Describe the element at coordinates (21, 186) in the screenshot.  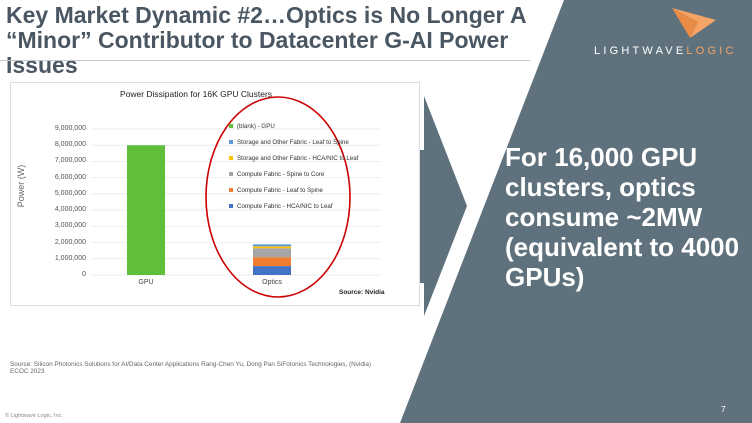
I see `y-axis-label: Power (W)` at that location.